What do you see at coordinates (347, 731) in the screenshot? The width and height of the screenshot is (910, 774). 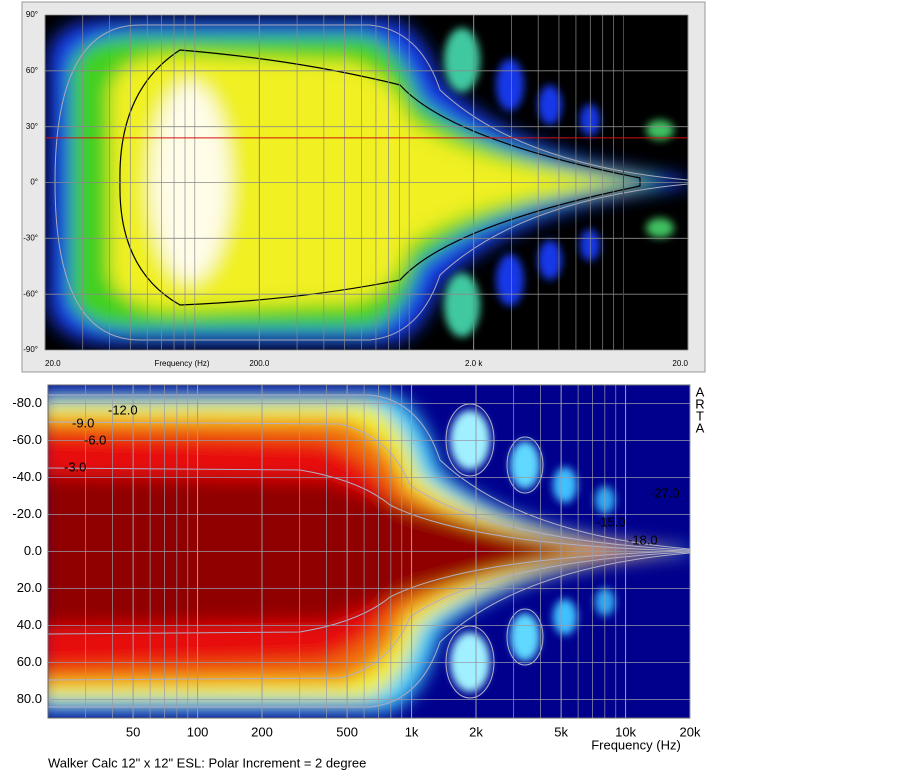 I see `x-tick-label: 500` at bounding box center [347, 731].